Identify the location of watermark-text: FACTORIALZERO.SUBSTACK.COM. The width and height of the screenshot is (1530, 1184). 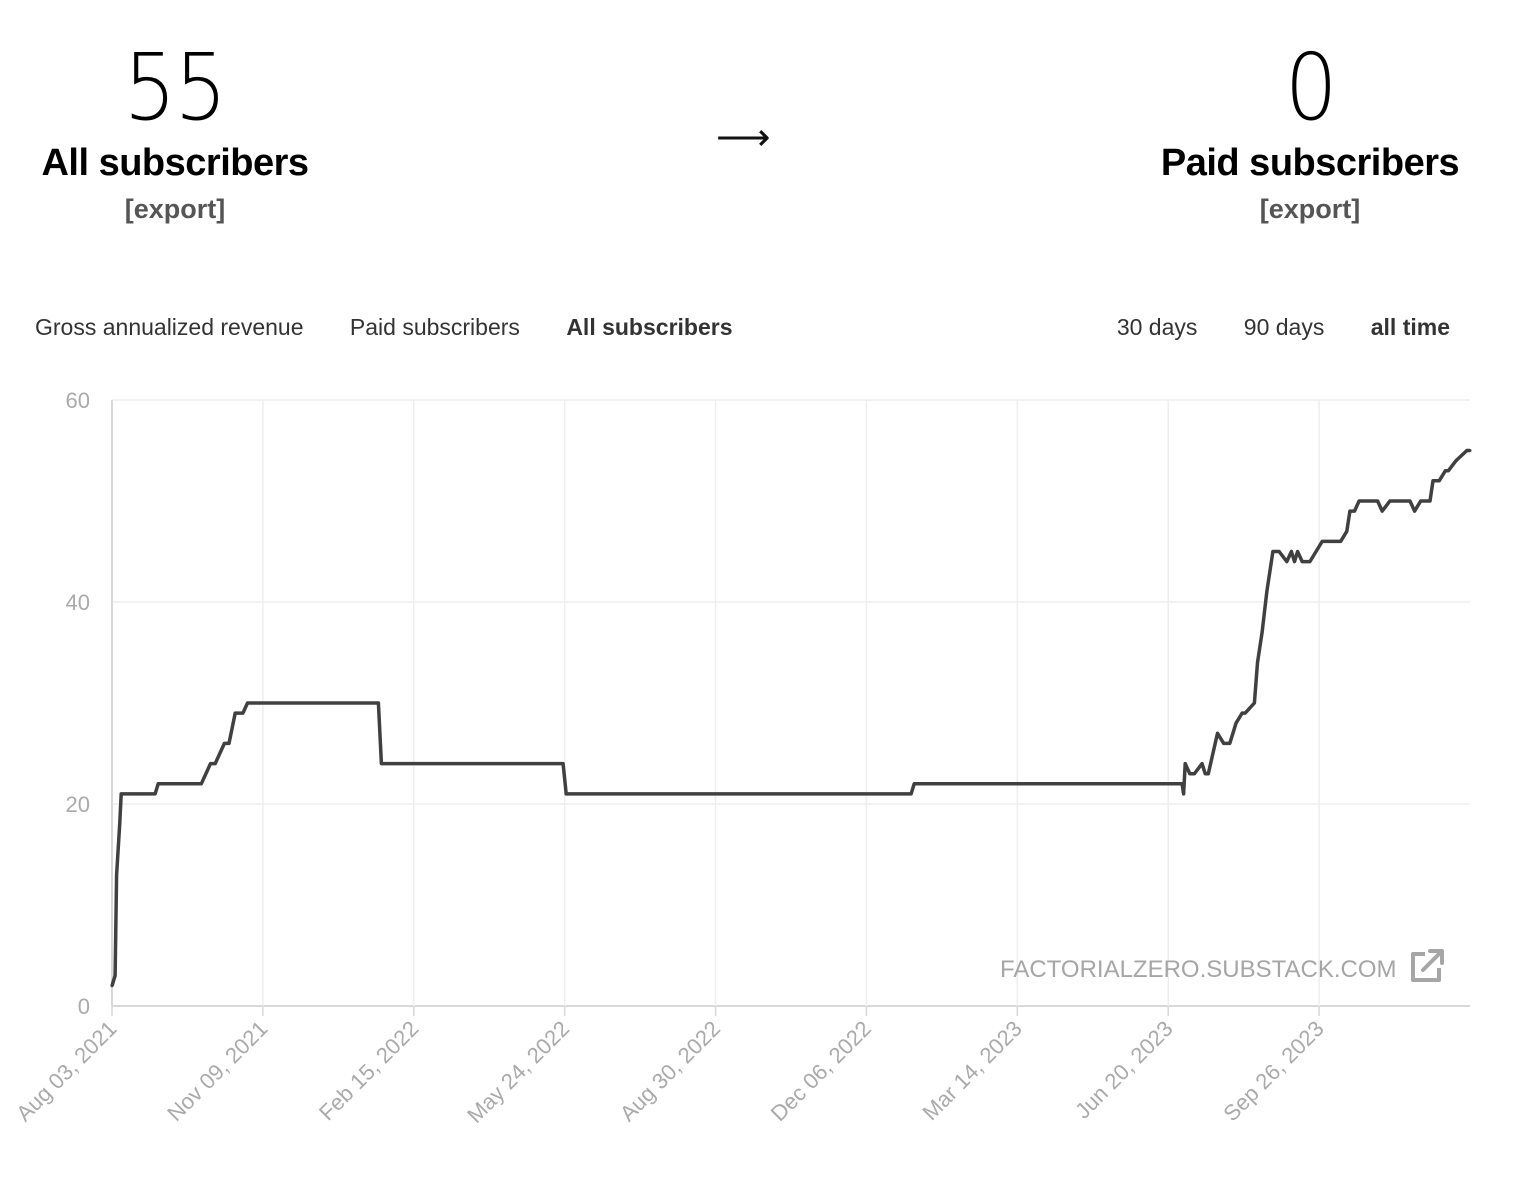
(1198, 969).